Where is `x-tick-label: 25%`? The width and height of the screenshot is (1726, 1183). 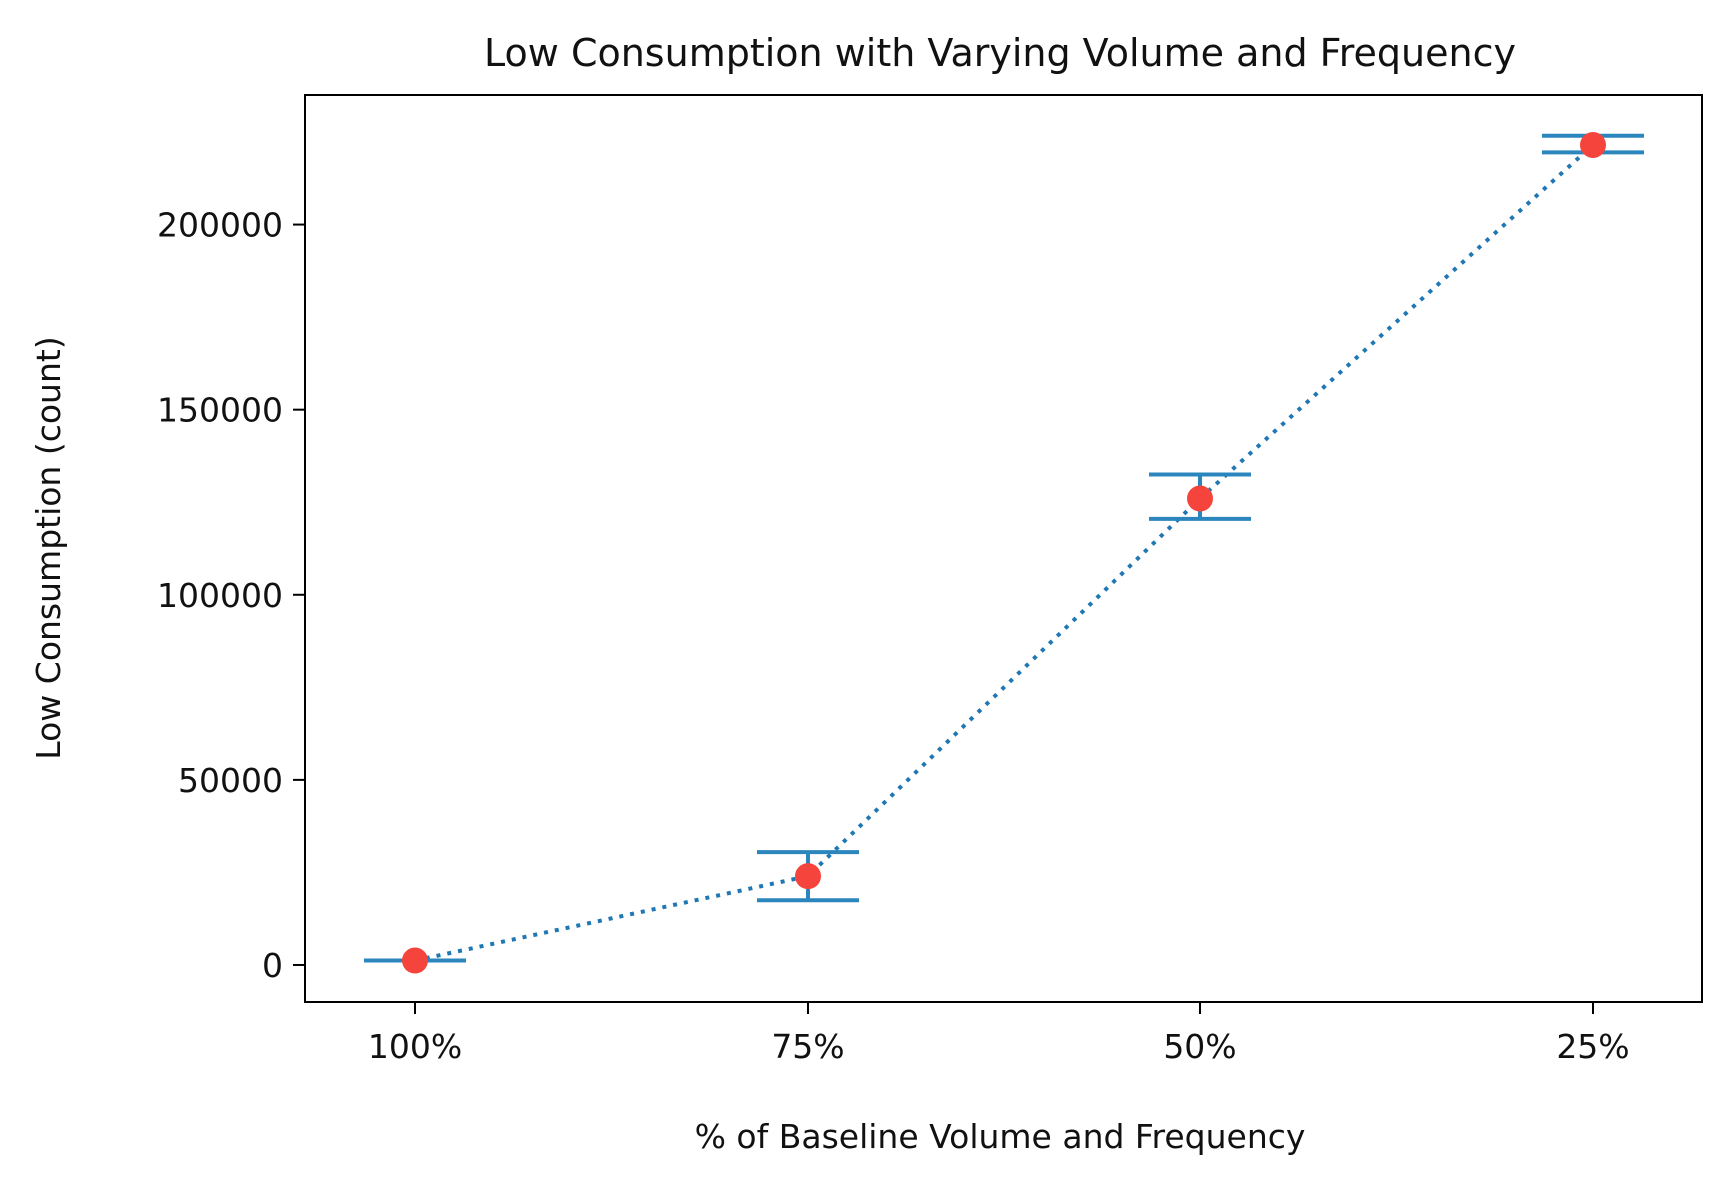 x-tick-label: 25% is located at coordinates (1592, 1046).